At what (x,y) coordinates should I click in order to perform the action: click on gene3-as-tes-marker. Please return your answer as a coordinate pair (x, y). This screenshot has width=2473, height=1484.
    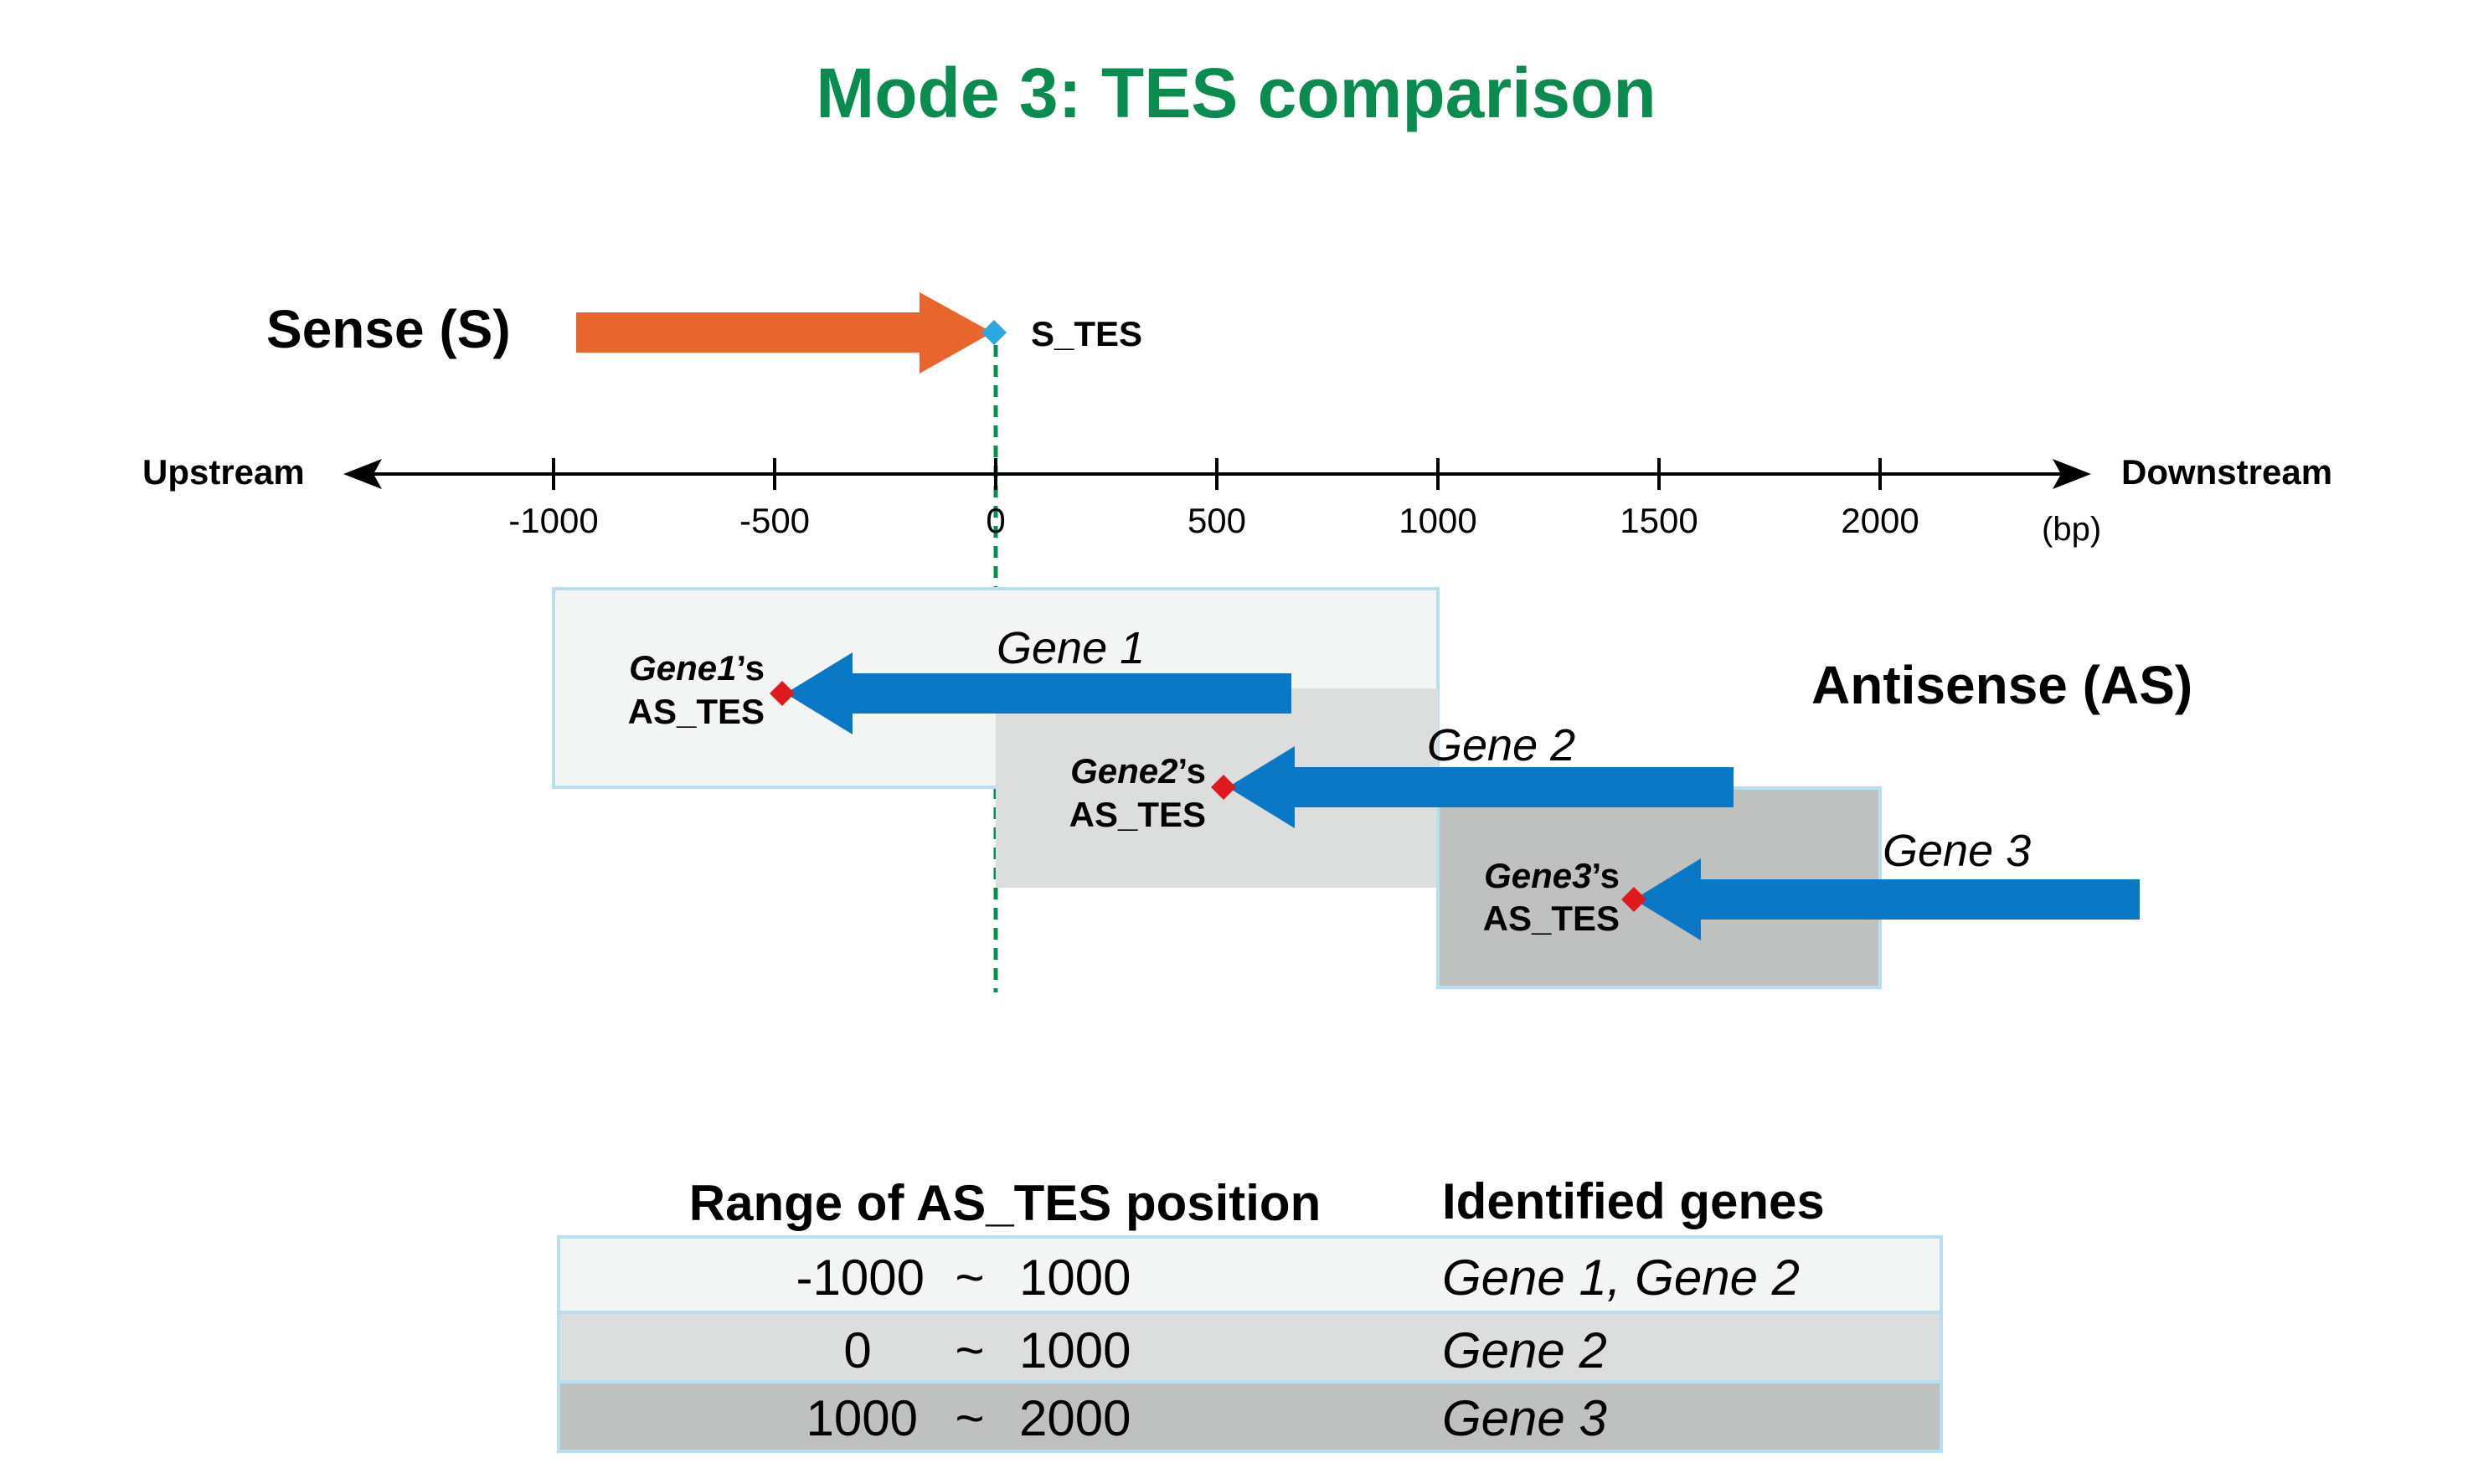
    Looking at the image, I should click on (1633, 899).